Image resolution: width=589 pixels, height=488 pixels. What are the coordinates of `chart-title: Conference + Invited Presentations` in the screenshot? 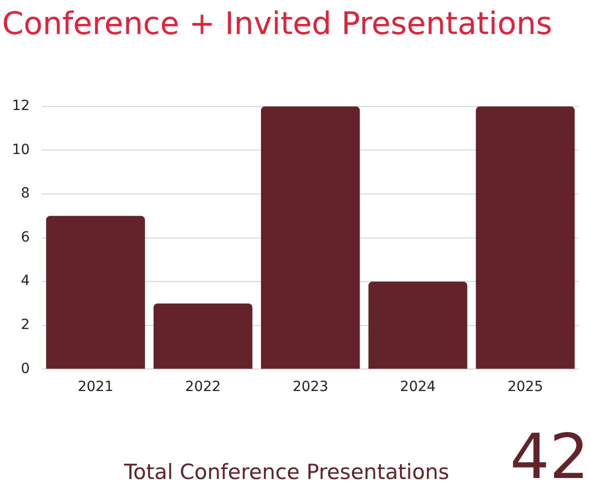 It's located at (277, 24).